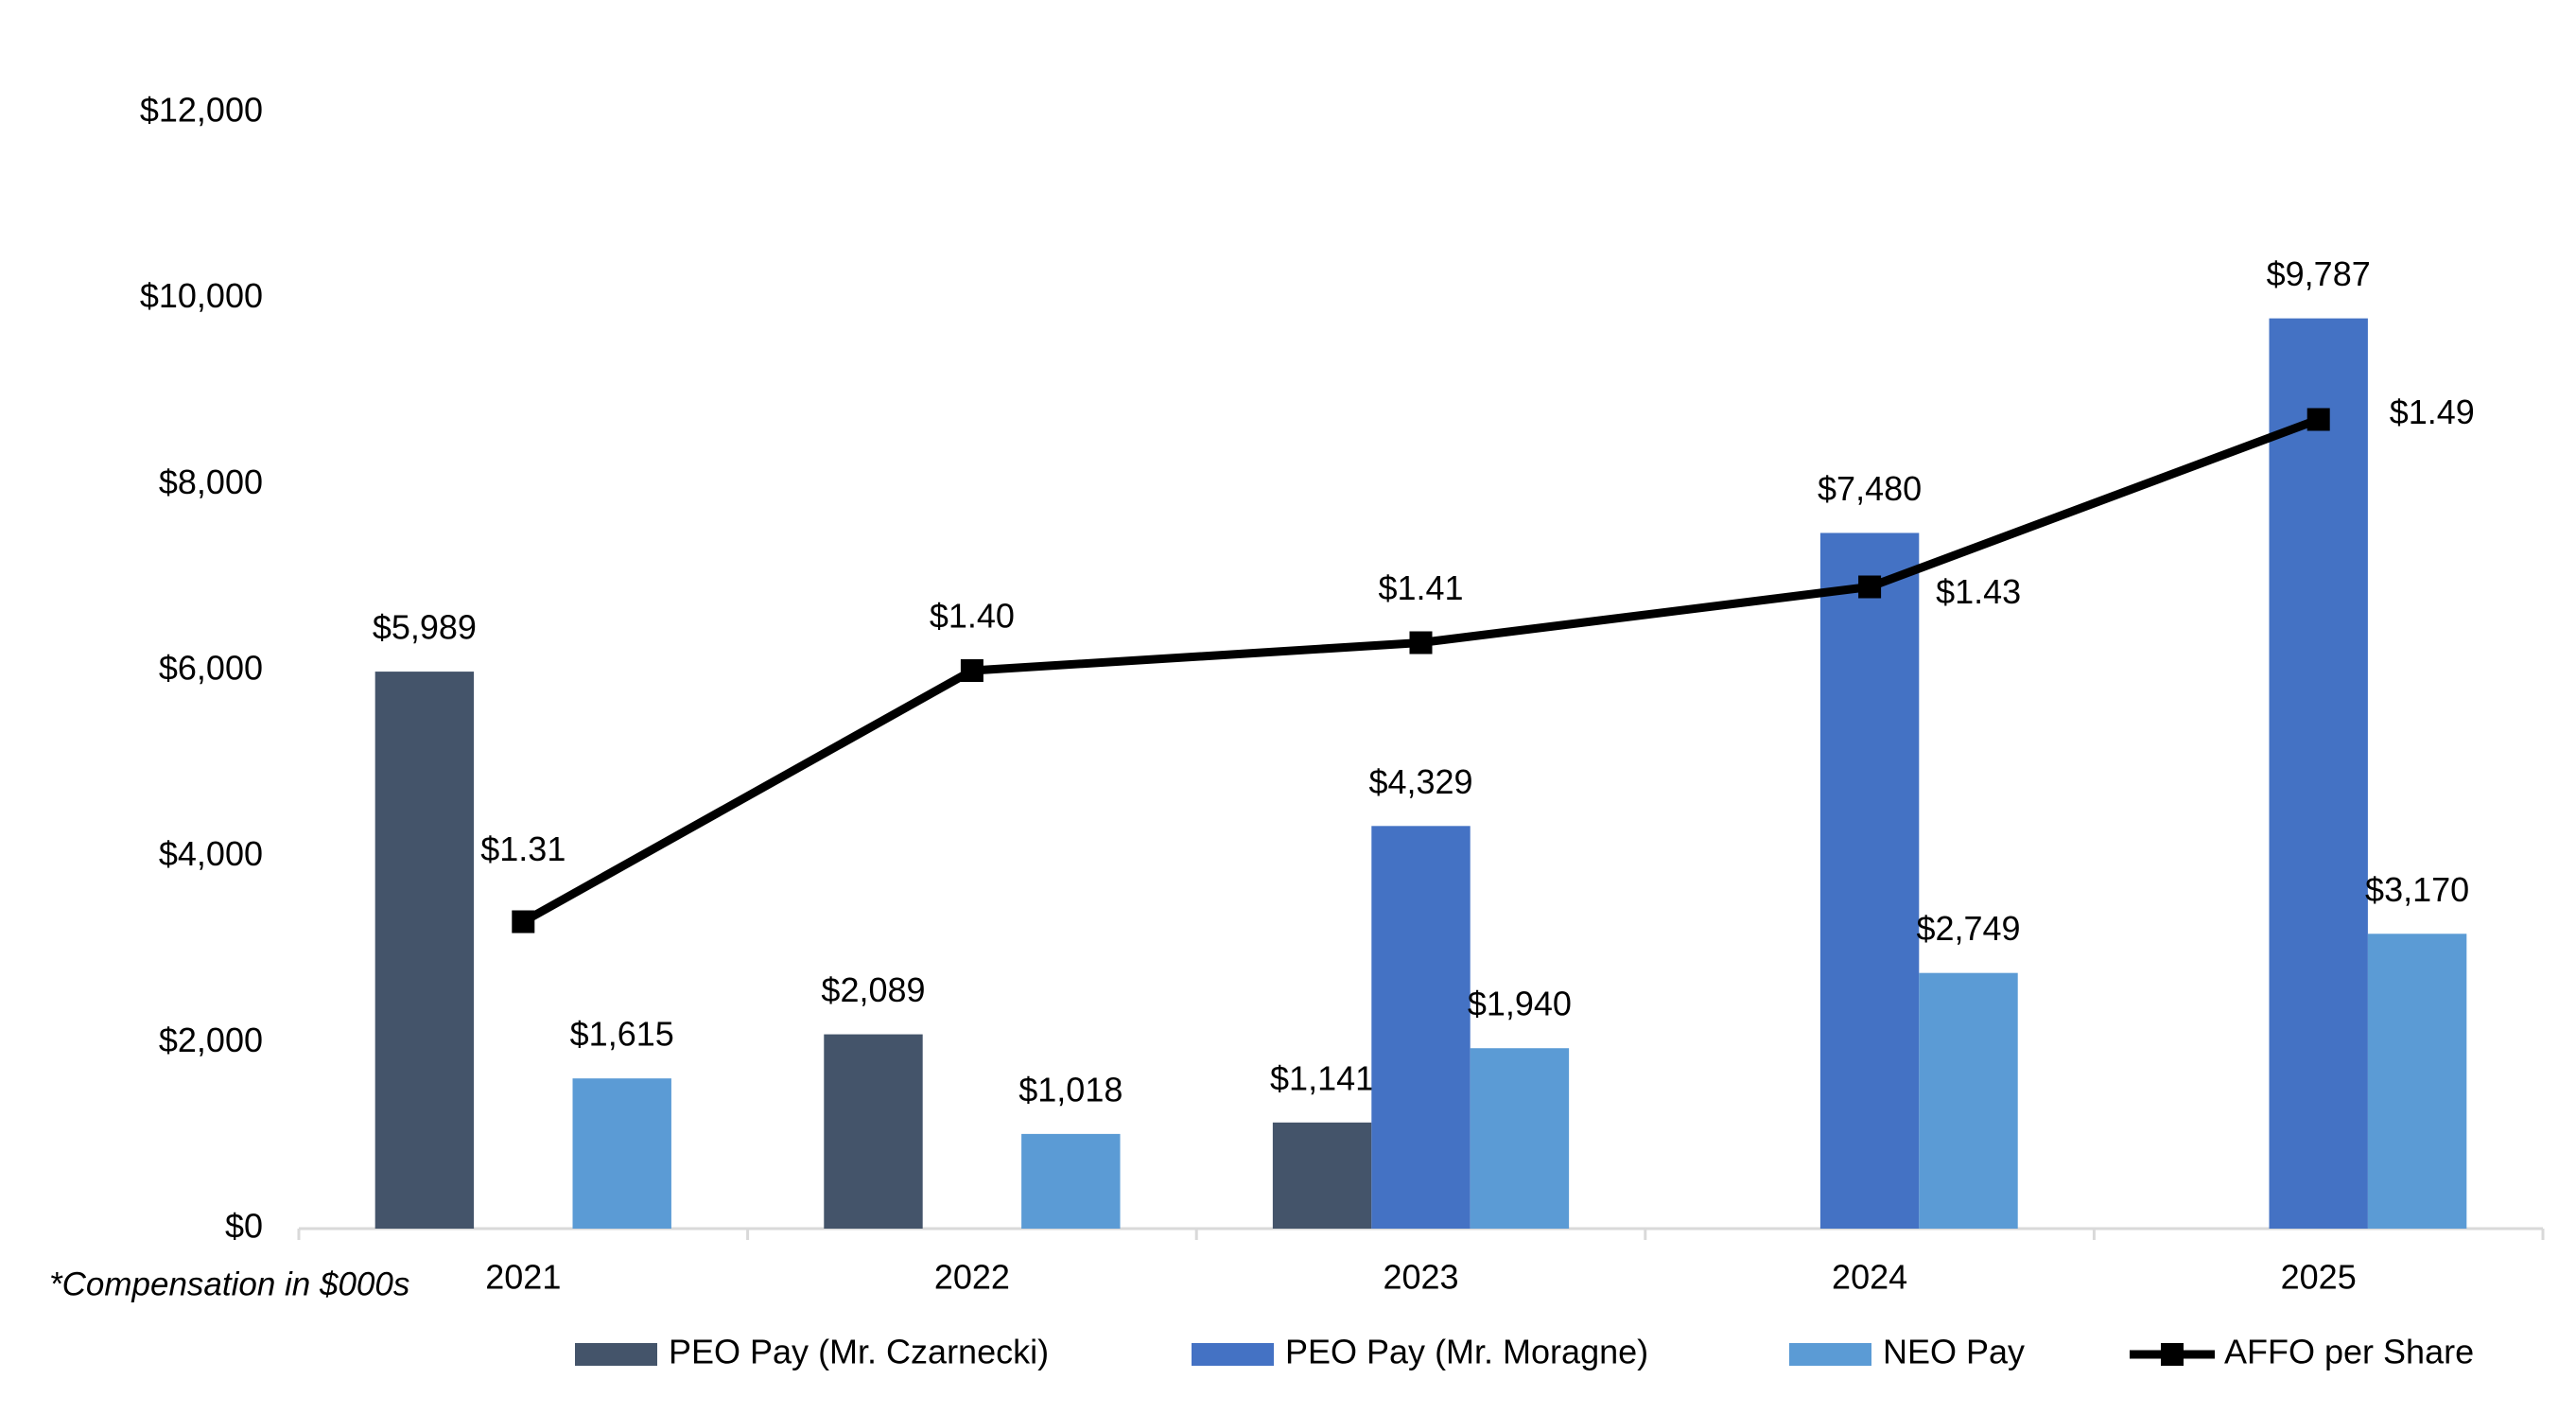 The height and width of the screenshot is (1414, 2576). I want to click on footnote: *Compensation in $000s, so click(229, 1284).